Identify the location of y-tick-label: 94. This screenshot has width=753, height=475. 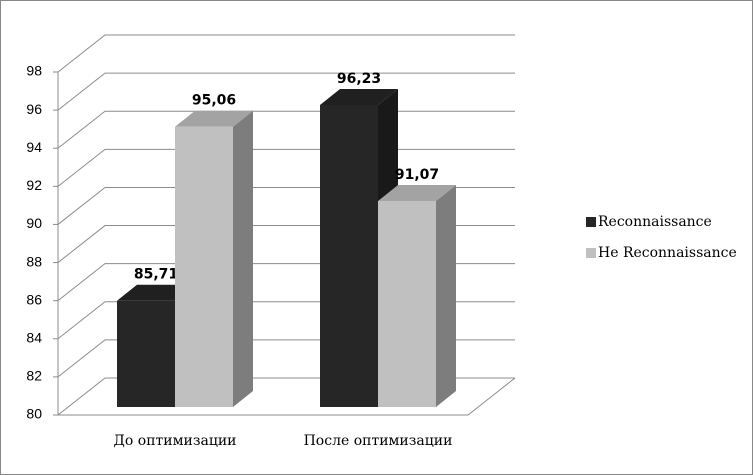
(34, 147).